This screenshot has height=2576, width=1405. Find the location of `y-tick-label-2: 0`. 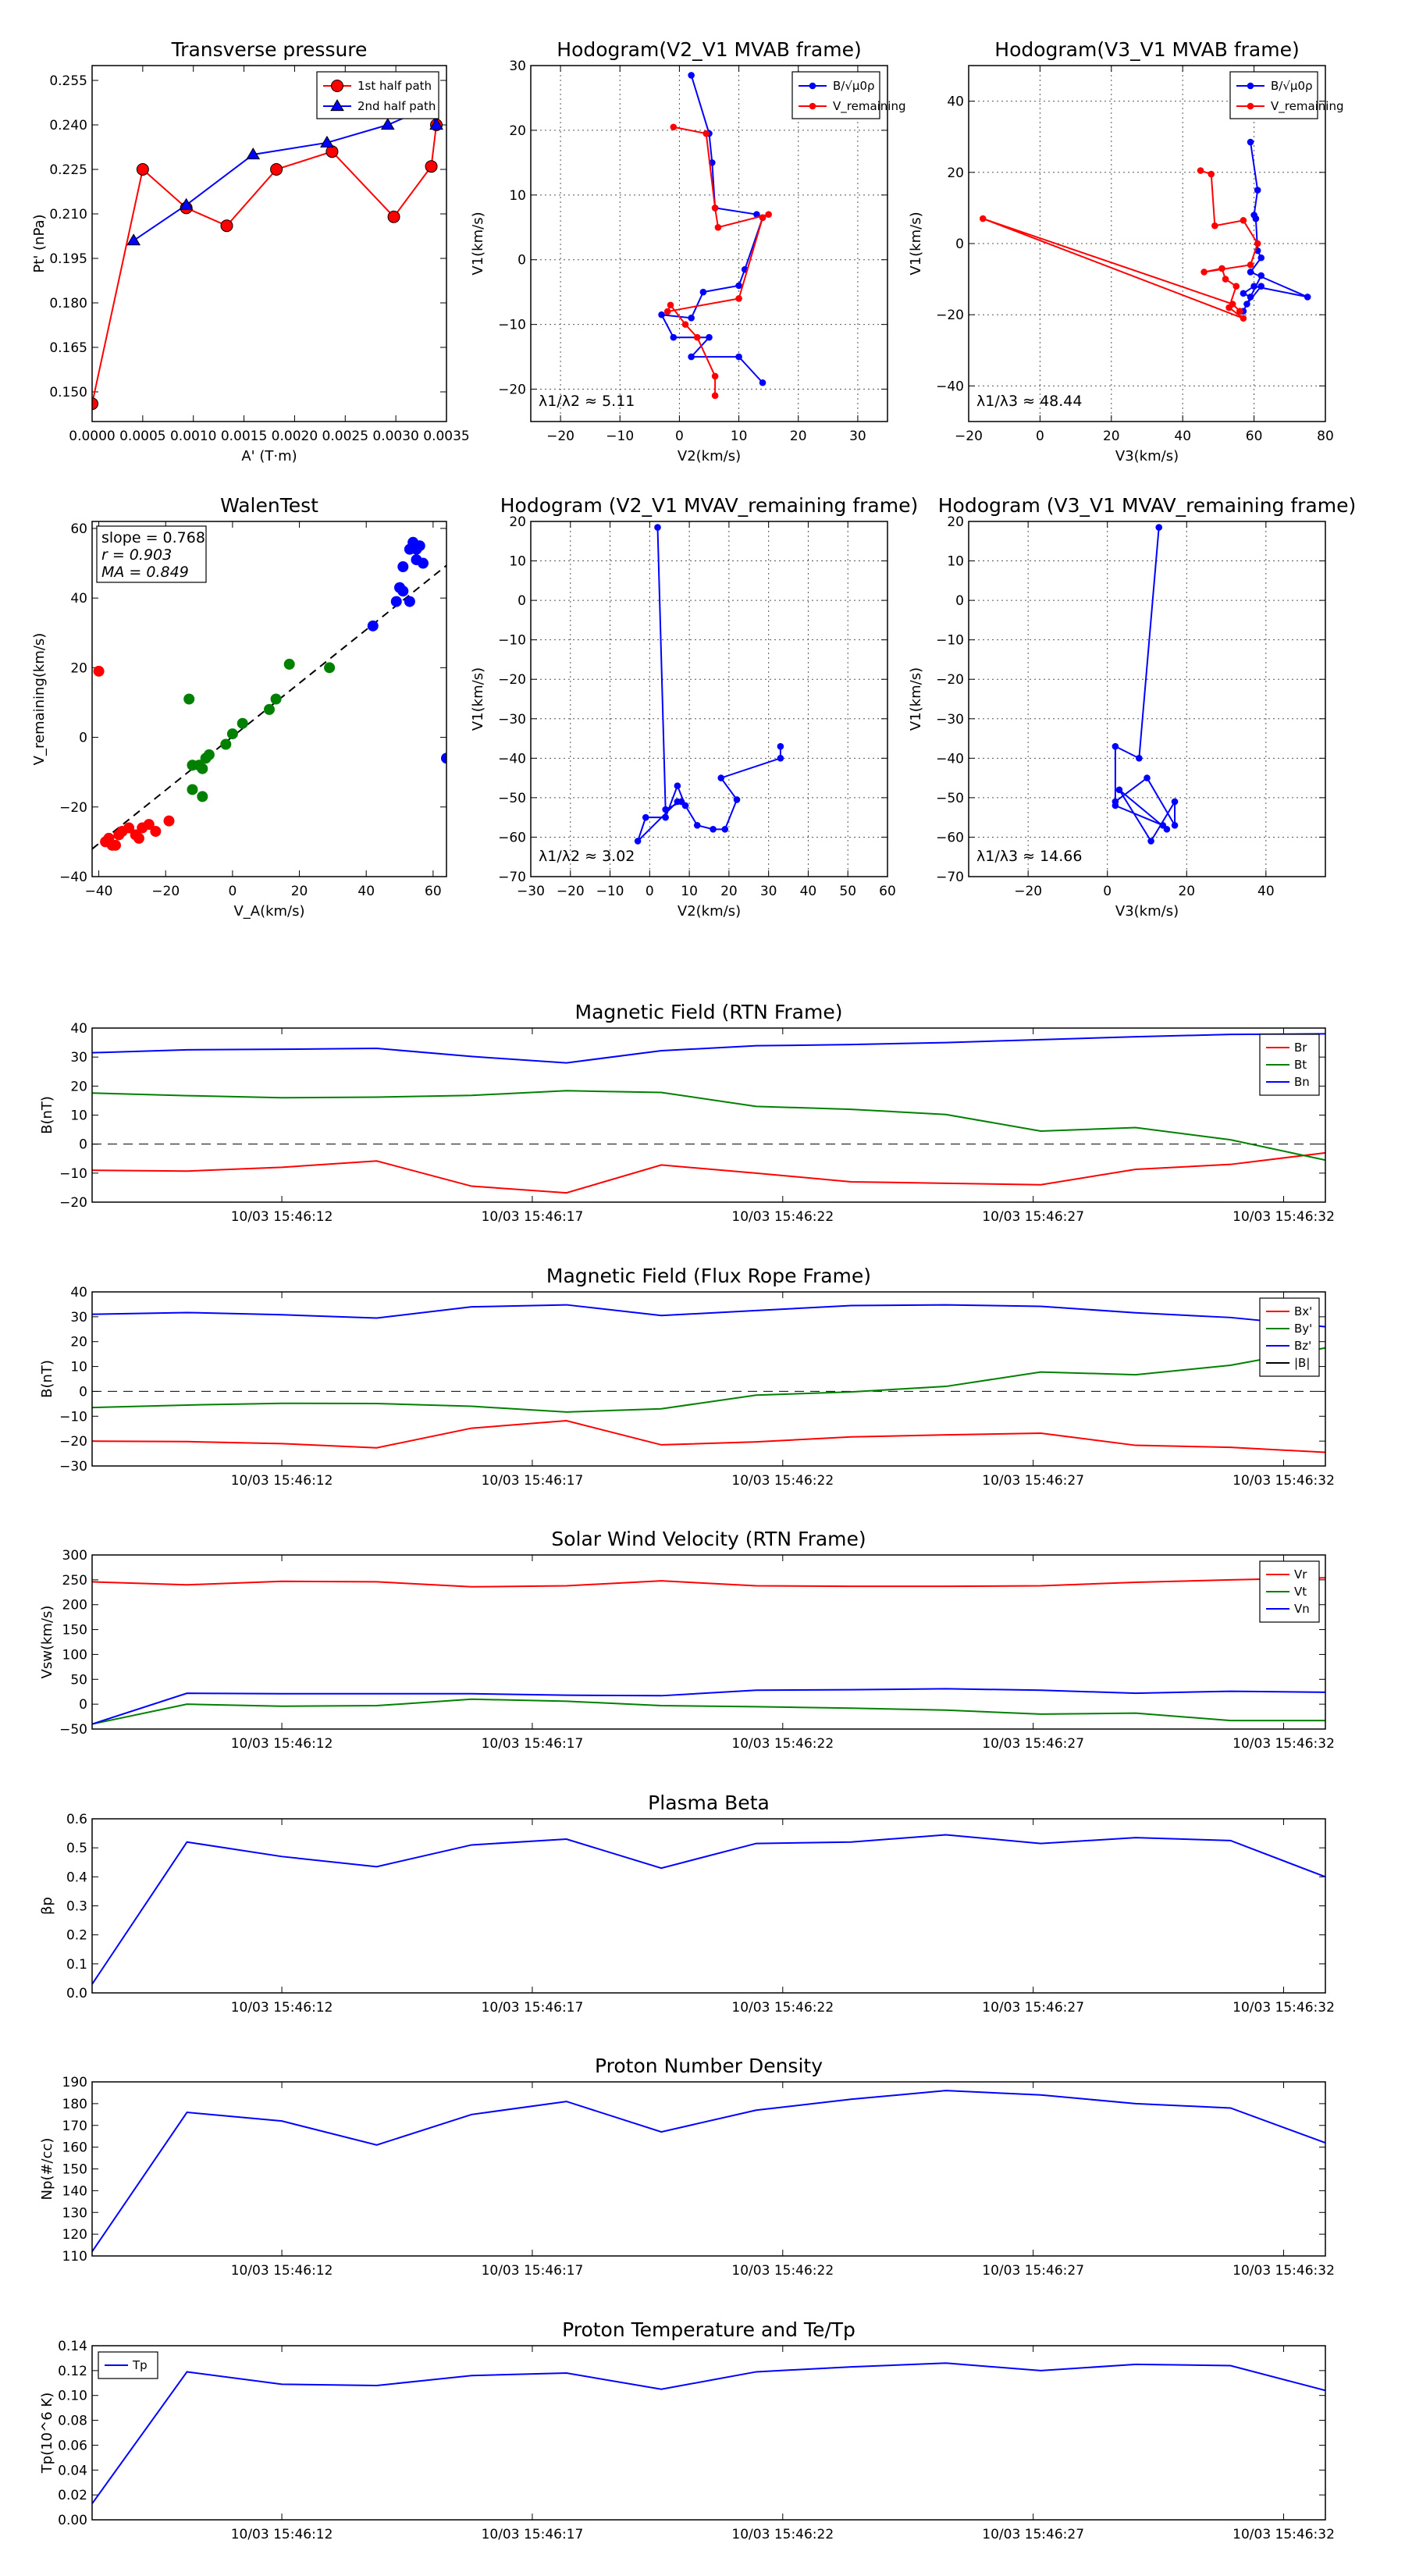

y-tick-label-2: 0 is located at coordinates (960, 245).